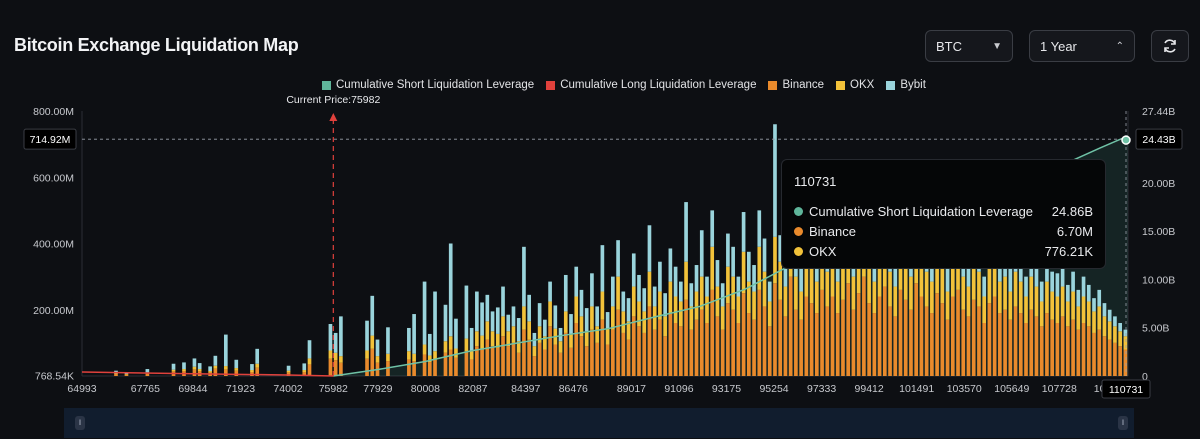 This screenshot has width=1200, height=439. I want to click on period-select: 1 Year ⌃, so click(1082, 46).